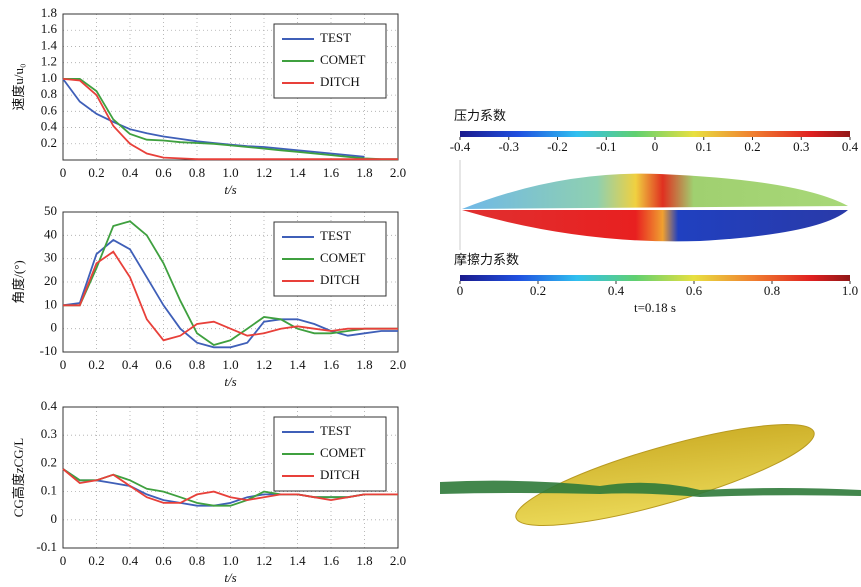 Image resolution: width=861 pixels, height=587 pixels. I want to click on y-tick-label: 0.8, so click(49, 93).